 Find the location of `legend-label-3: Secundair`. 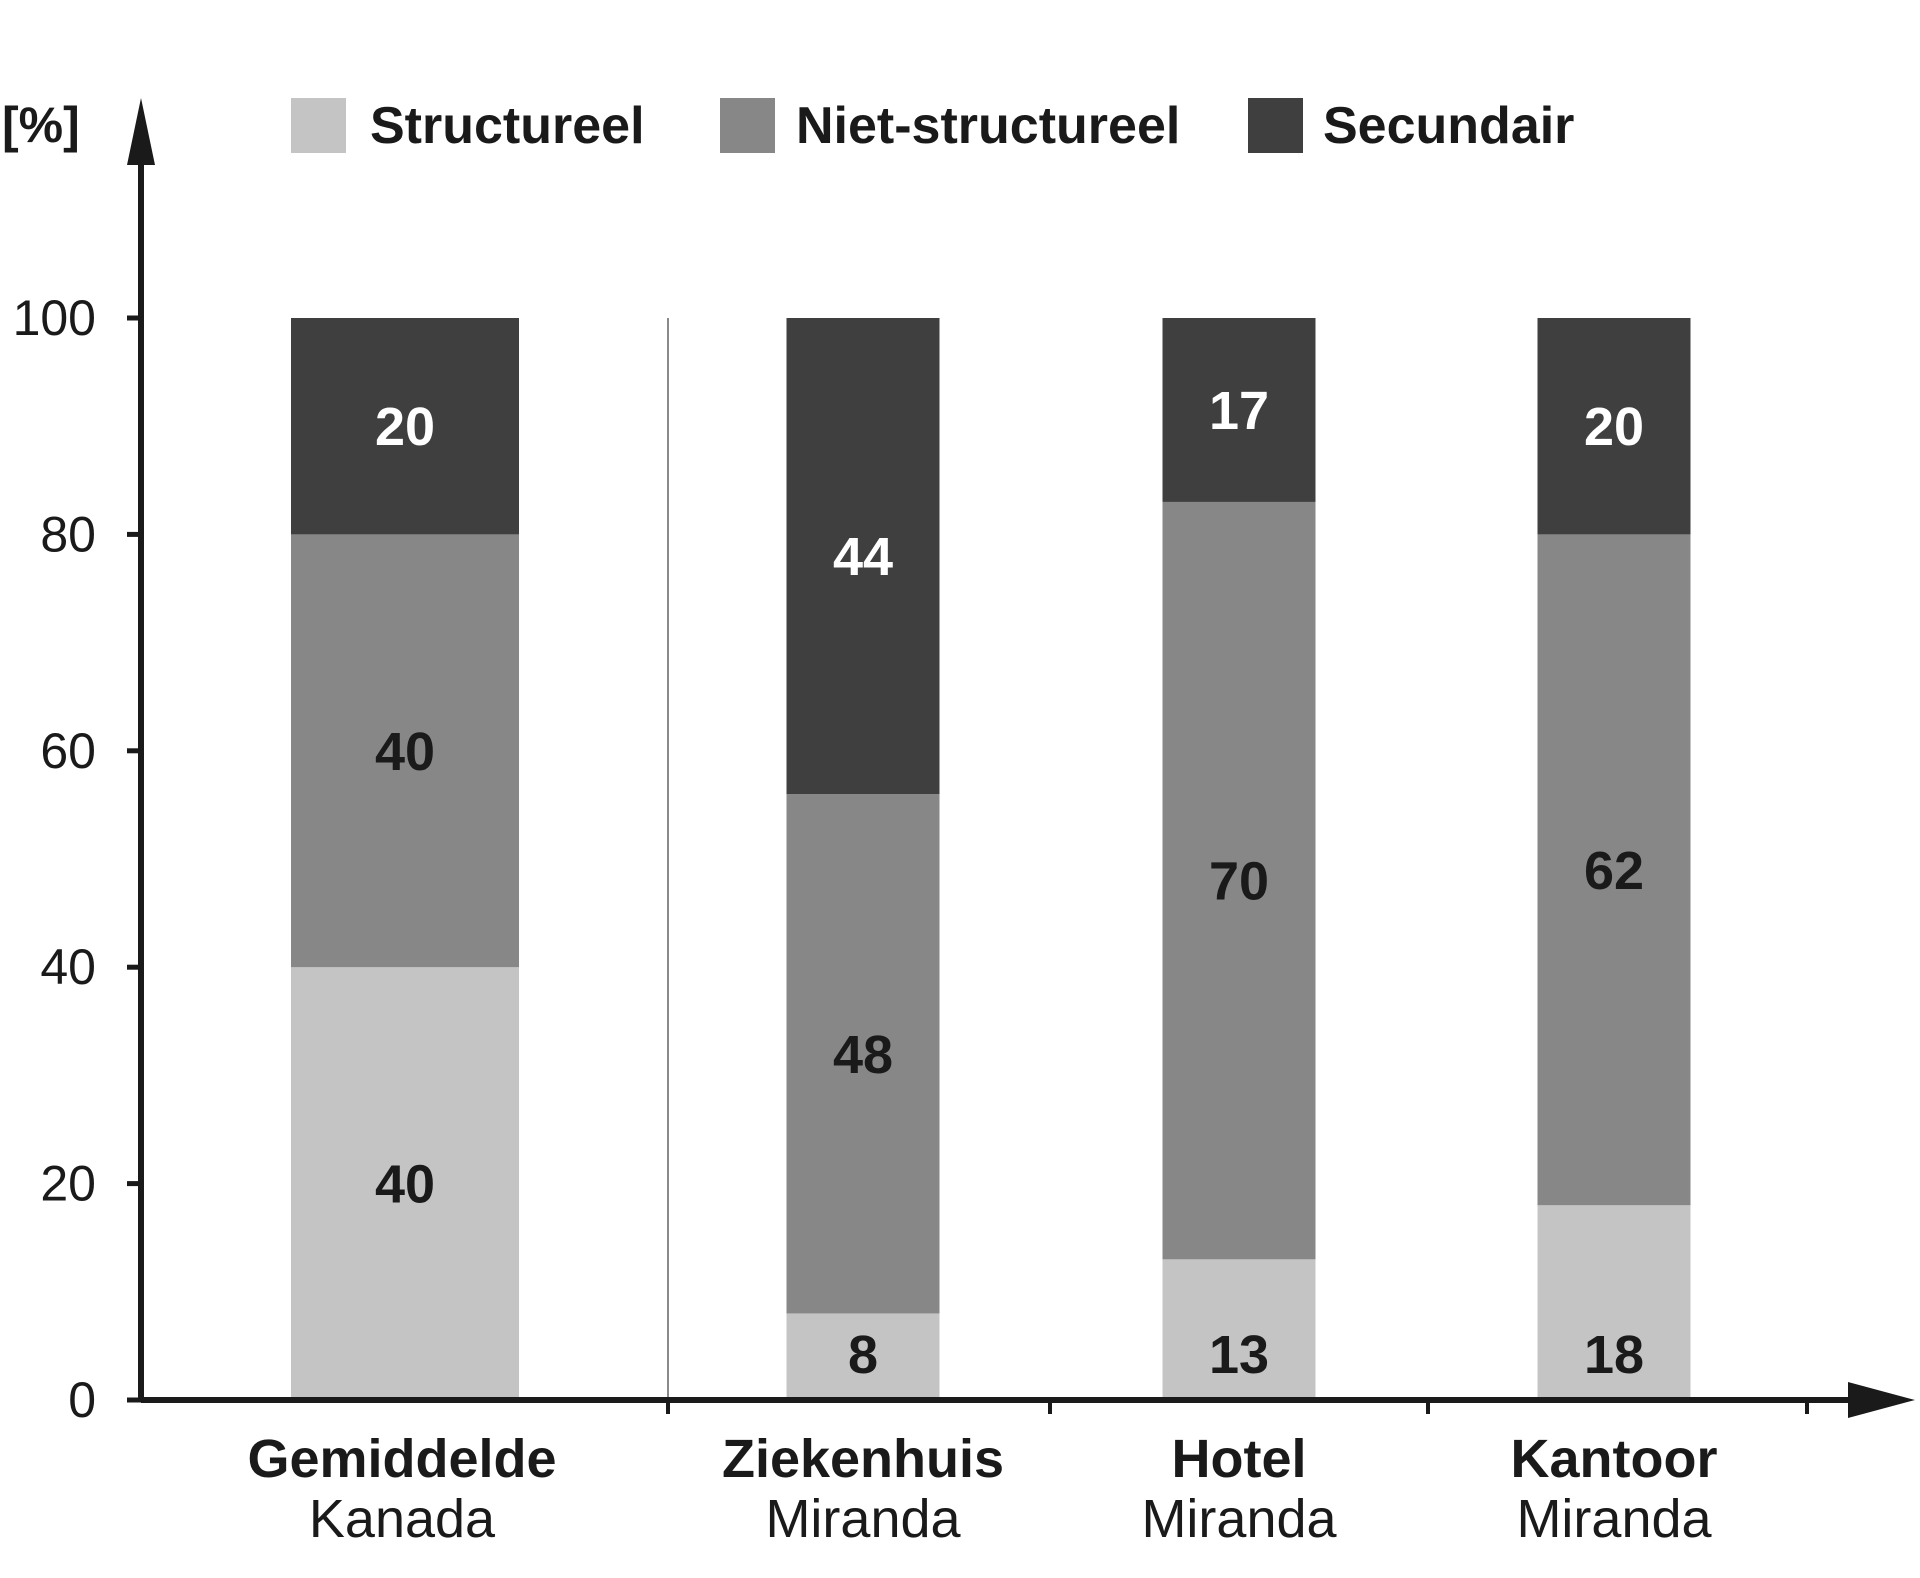

legend-label-3: Secundair is located at coordinates (1448, 126).